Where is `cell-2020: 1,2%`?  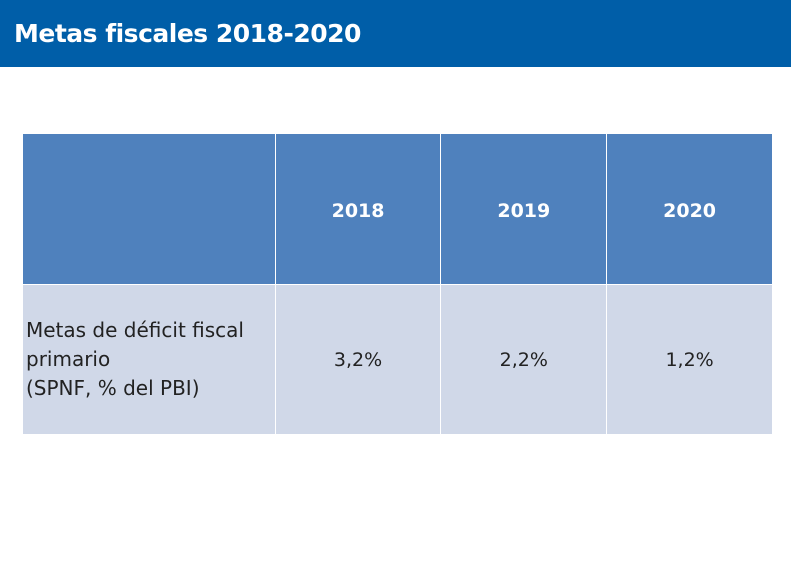
cell-2020: 1,2% is located at coordinates (689, 359).